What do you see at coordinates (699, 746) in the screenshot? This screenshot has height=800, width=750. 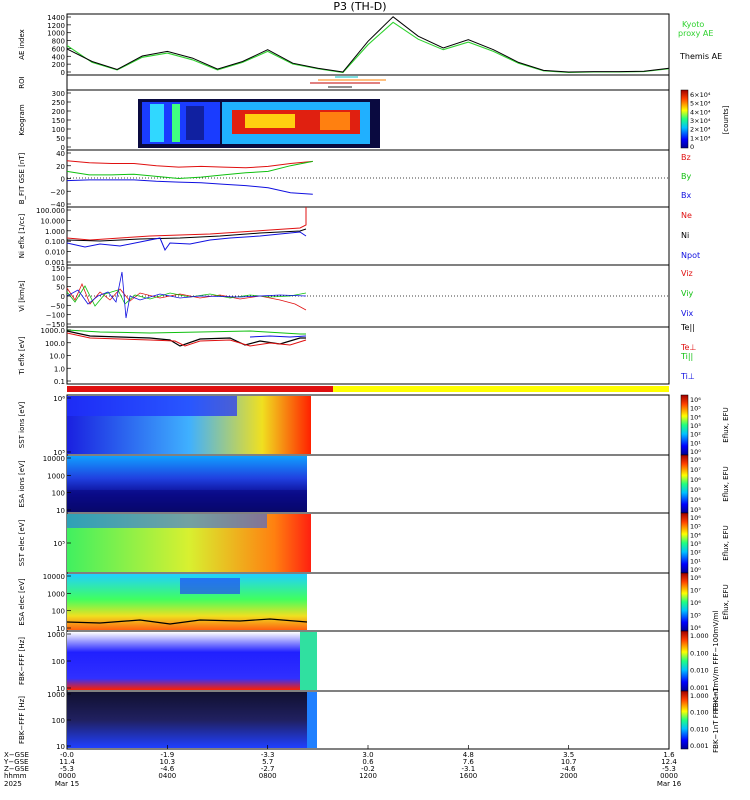 I see `fbke-cbar-tick: 0.001` at bounding box center [699, 746].